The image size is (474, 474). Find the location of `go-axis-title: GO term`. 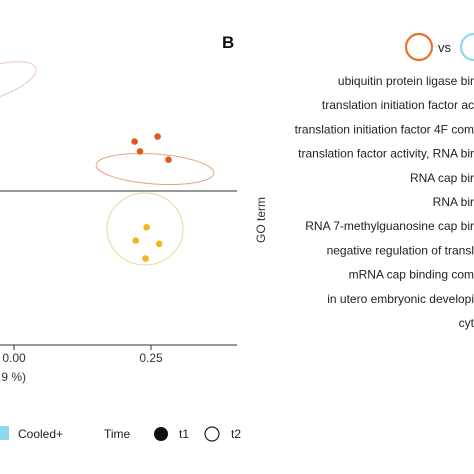

go-axis-title: GO term is located at coordinates (261, 220).